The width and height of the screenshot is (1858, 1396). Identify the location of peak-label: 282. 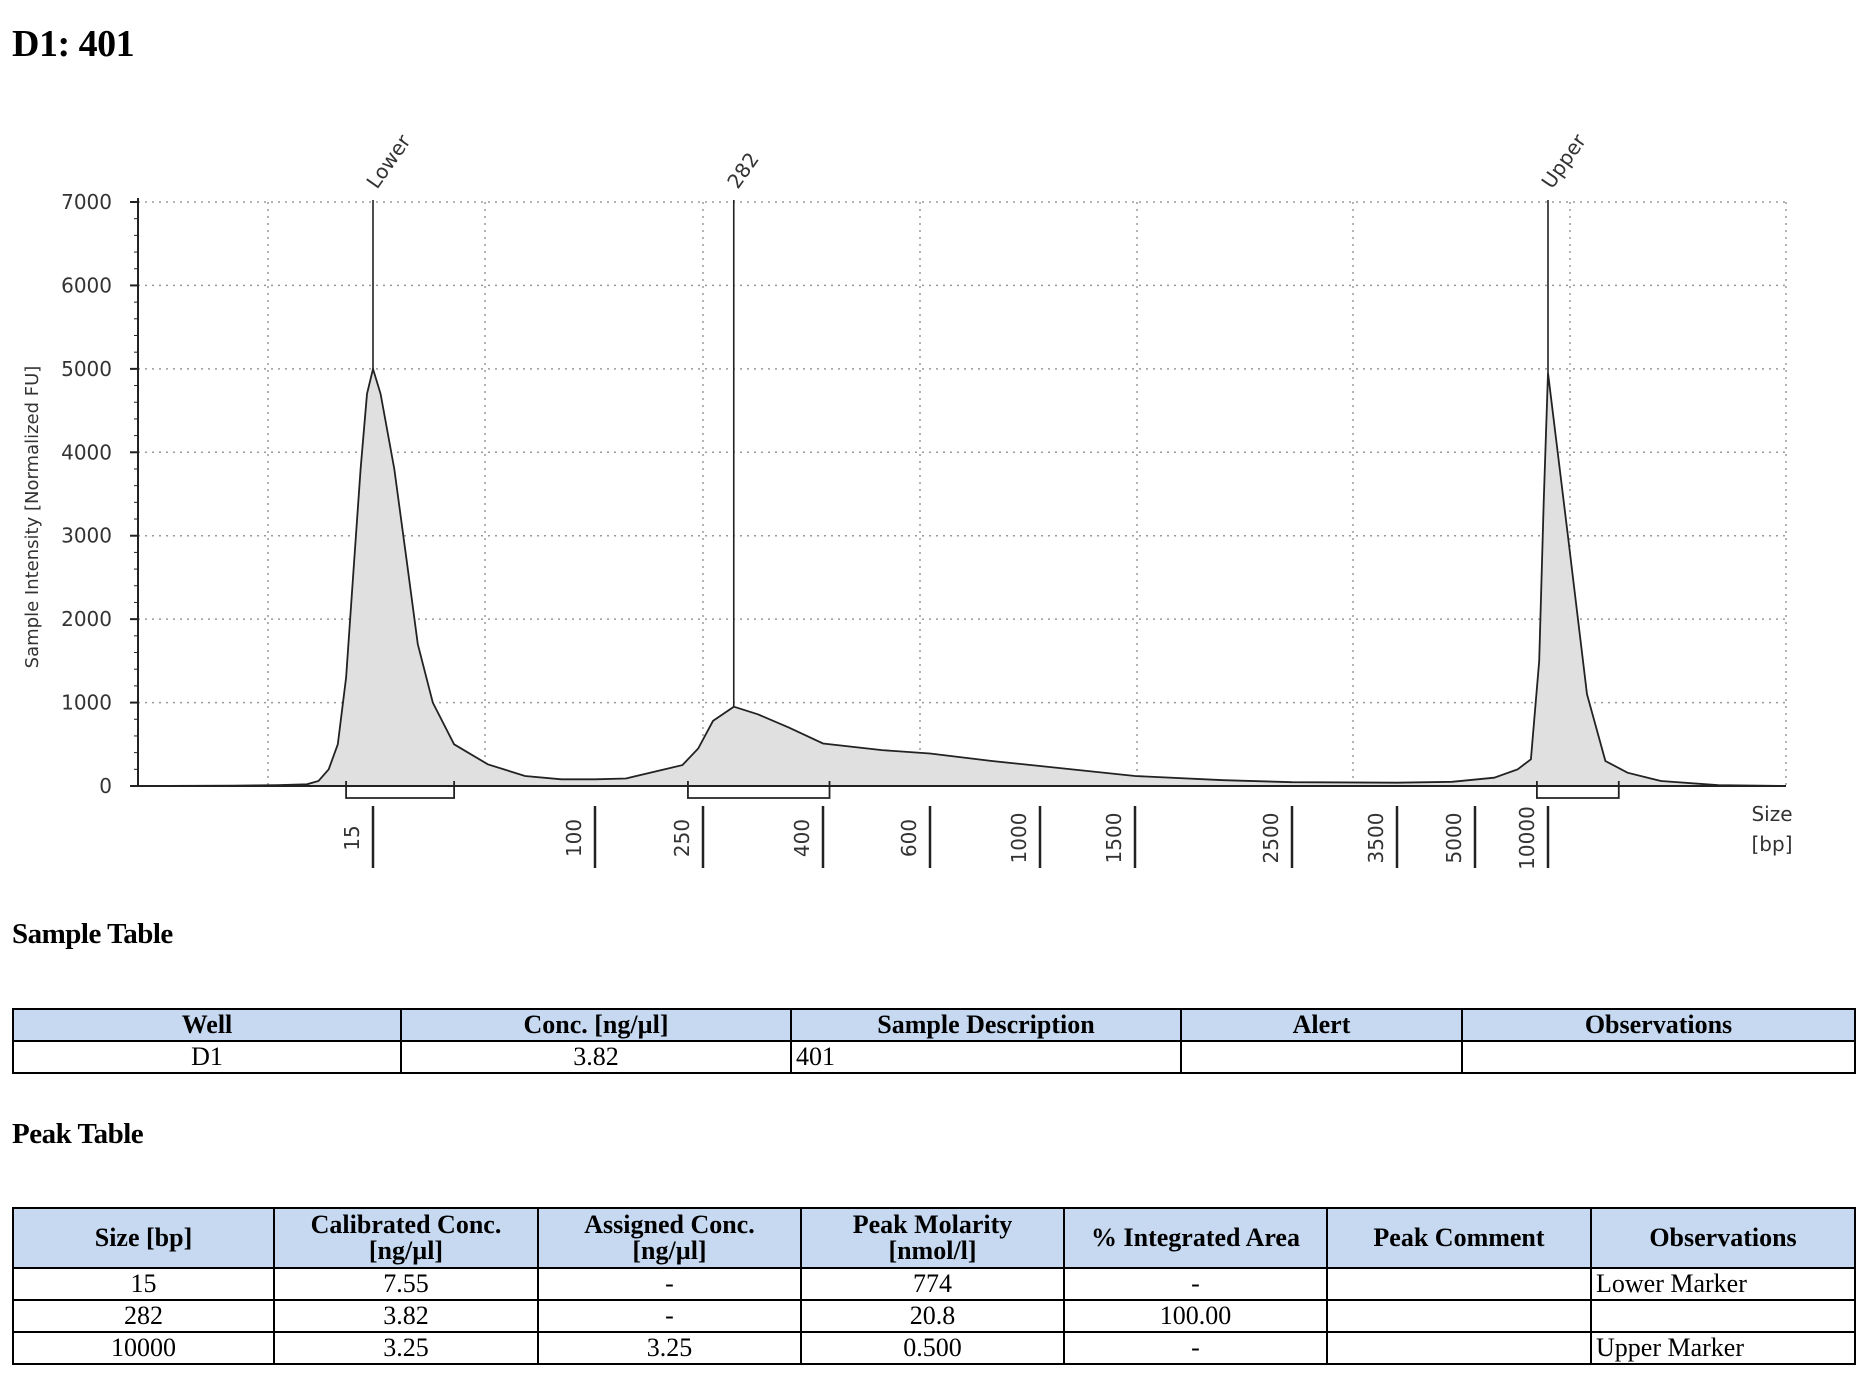
(743, 170).